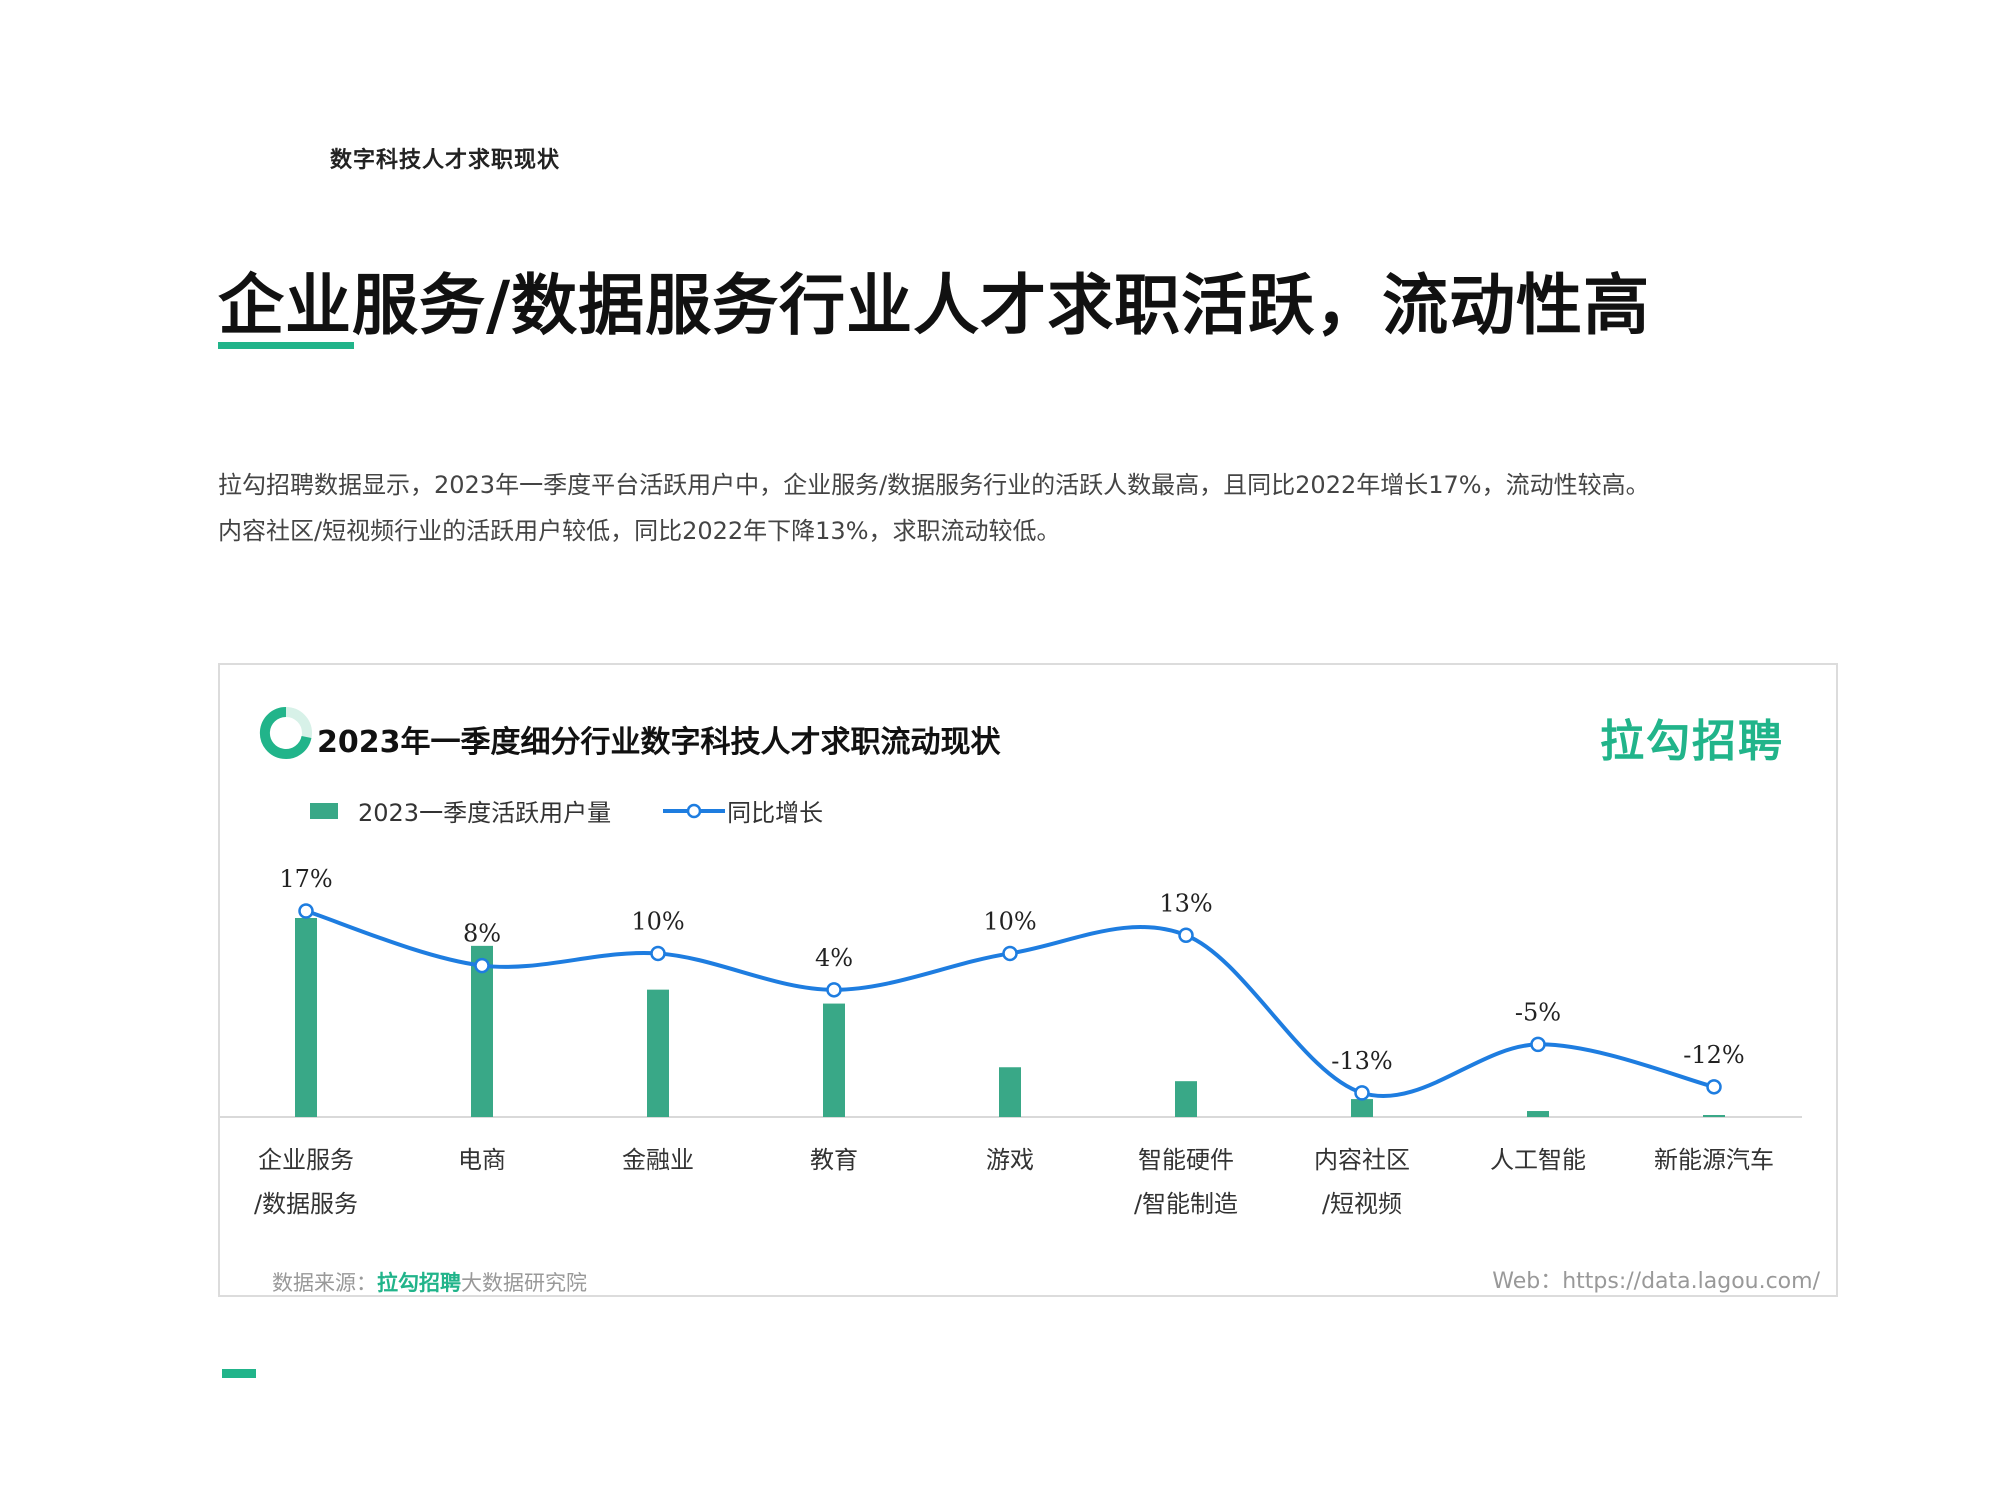  I want to click on x-tick-label: /短视频, so click(1362, 1204).